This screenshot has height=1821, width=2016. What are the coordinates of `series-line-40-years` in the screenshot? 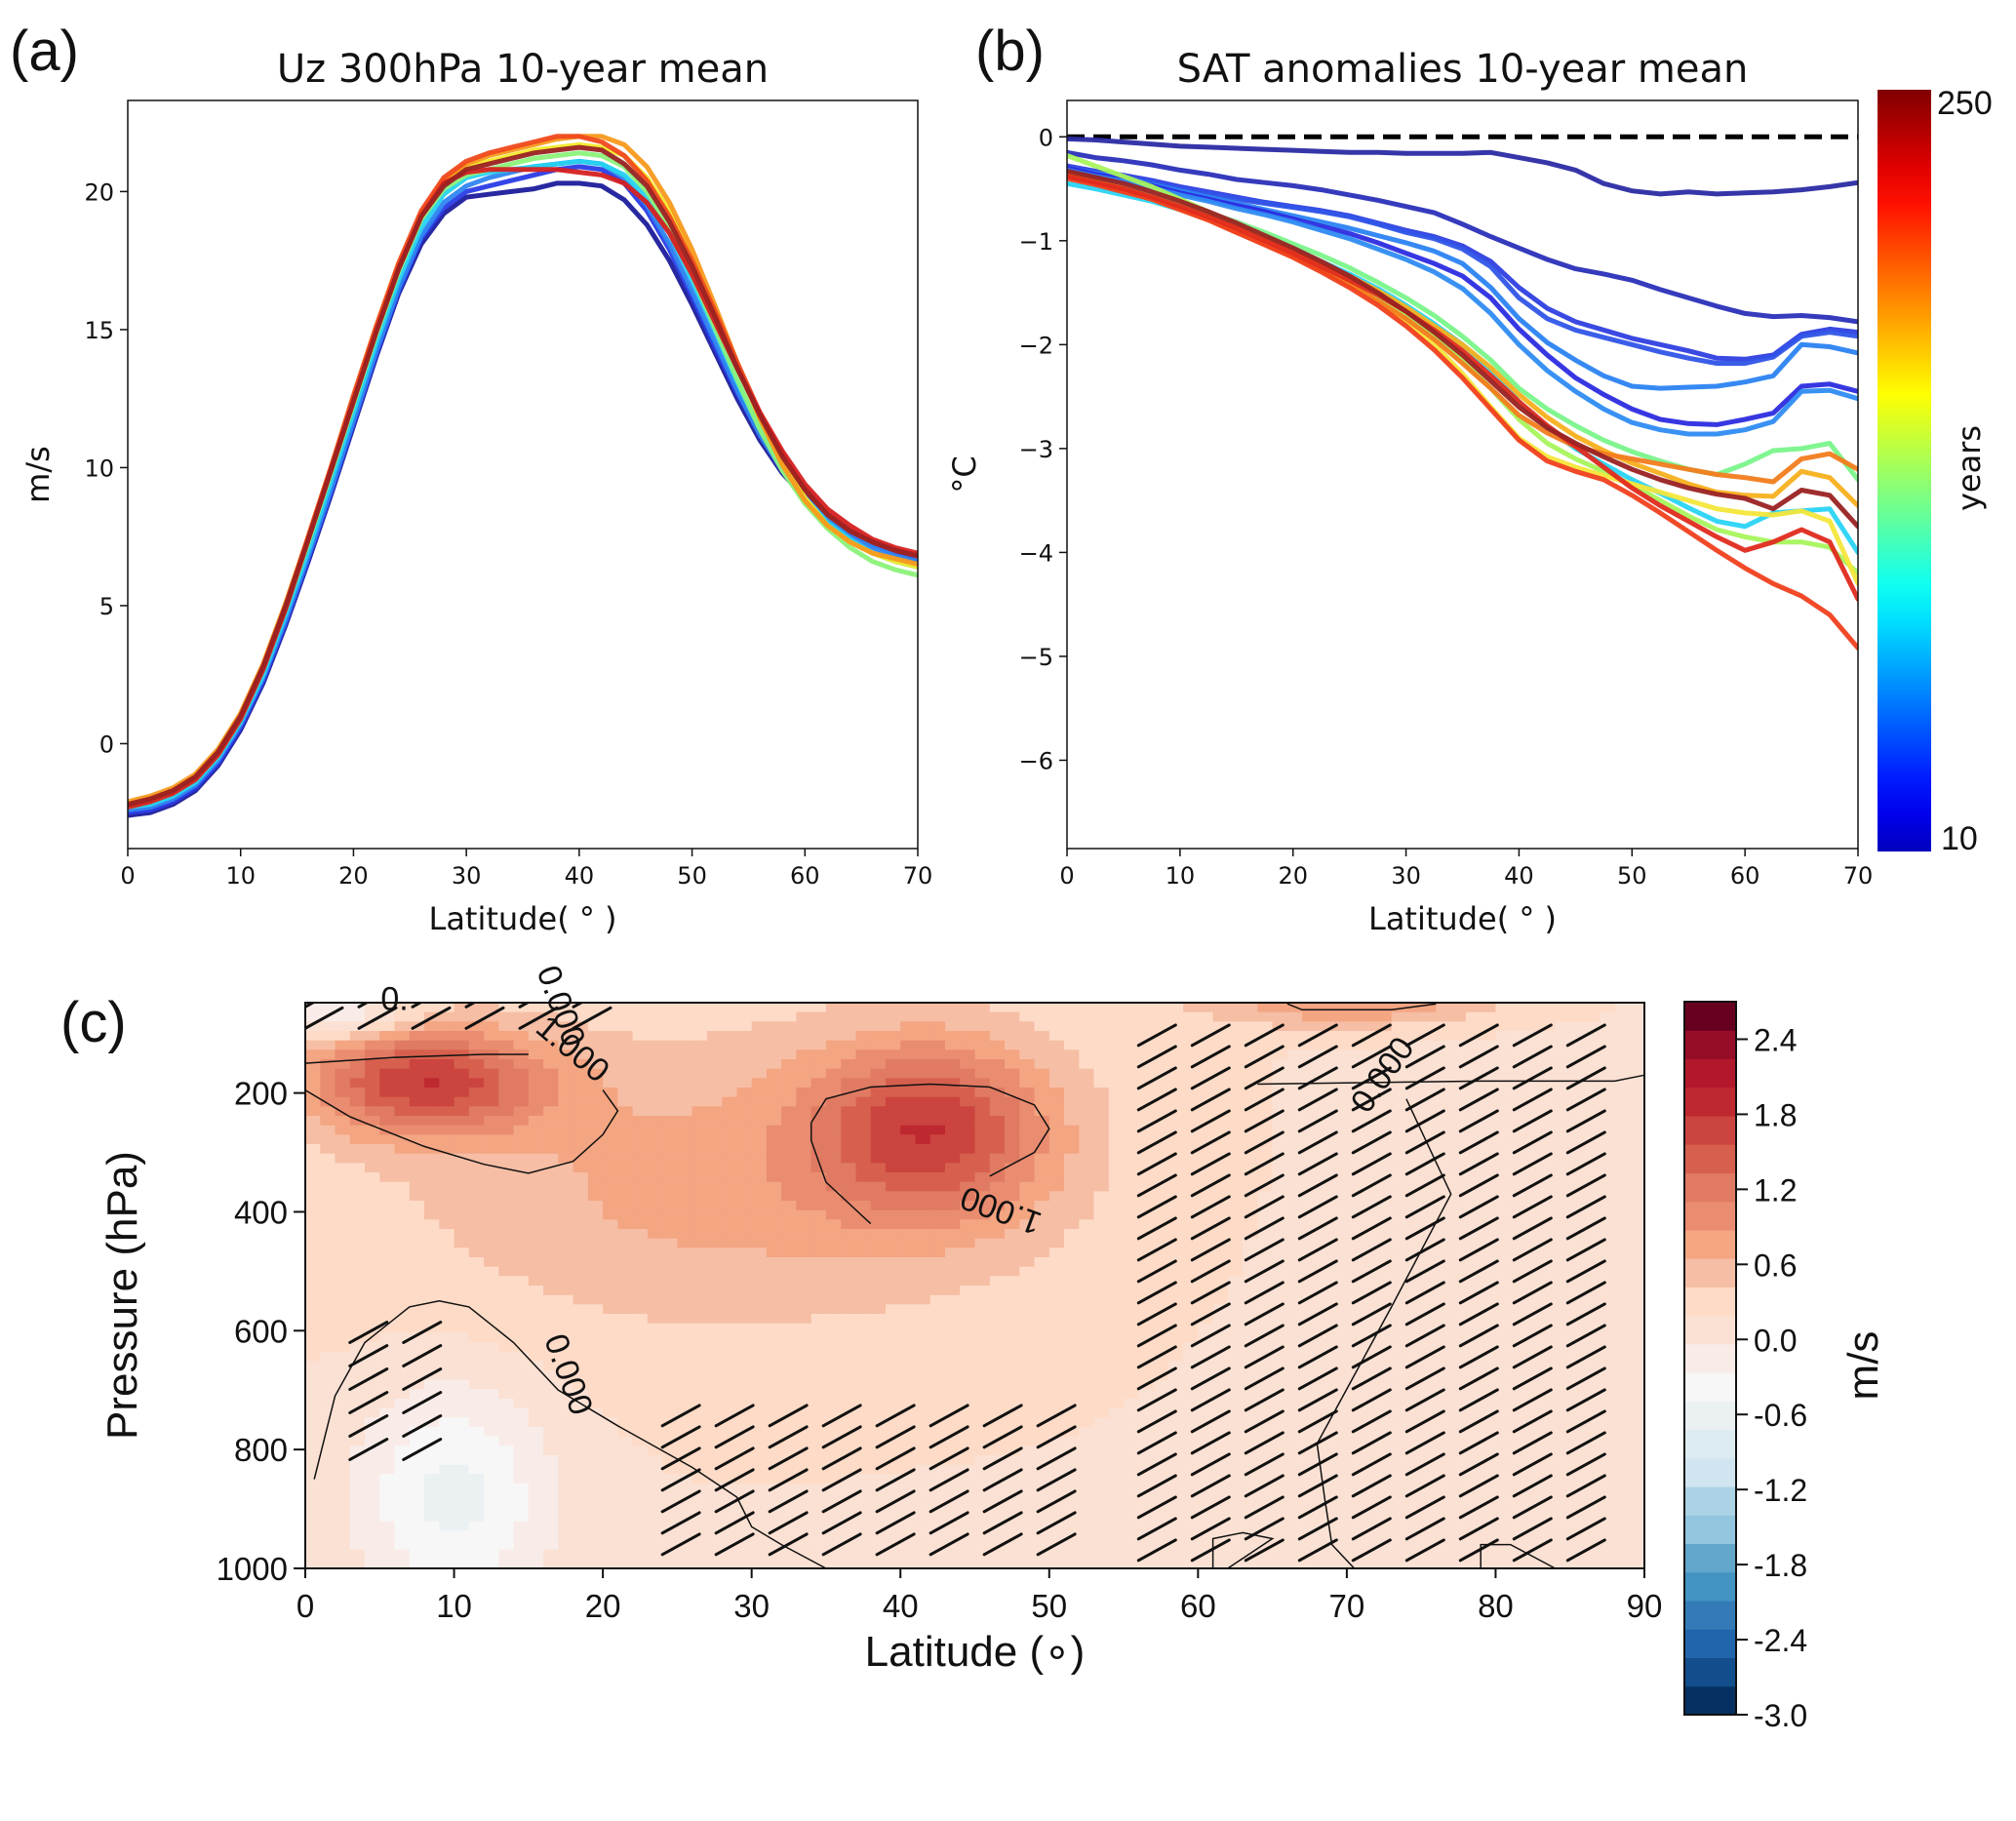 It's located at (1462, 265).